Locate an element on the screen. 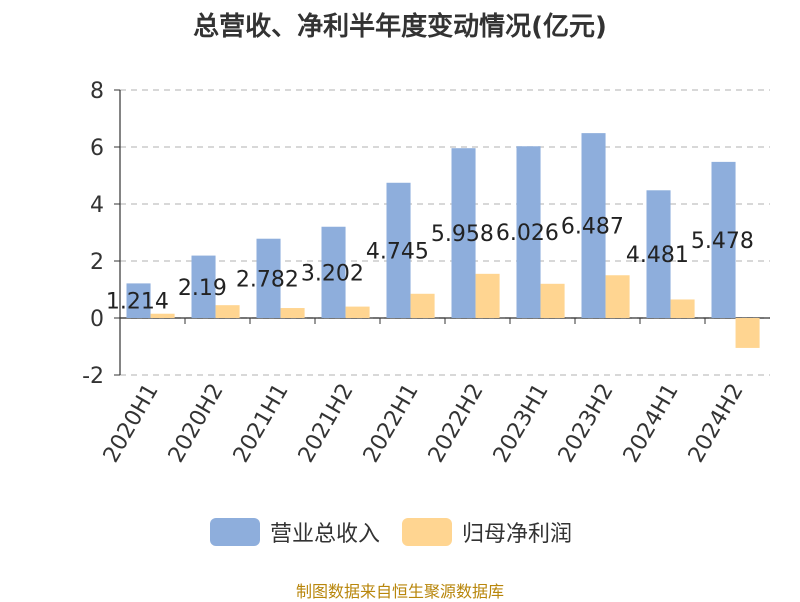 The height and width of the screenshot is (602, 800). y-tick-label: 8 is located at coordinates (97, 91).